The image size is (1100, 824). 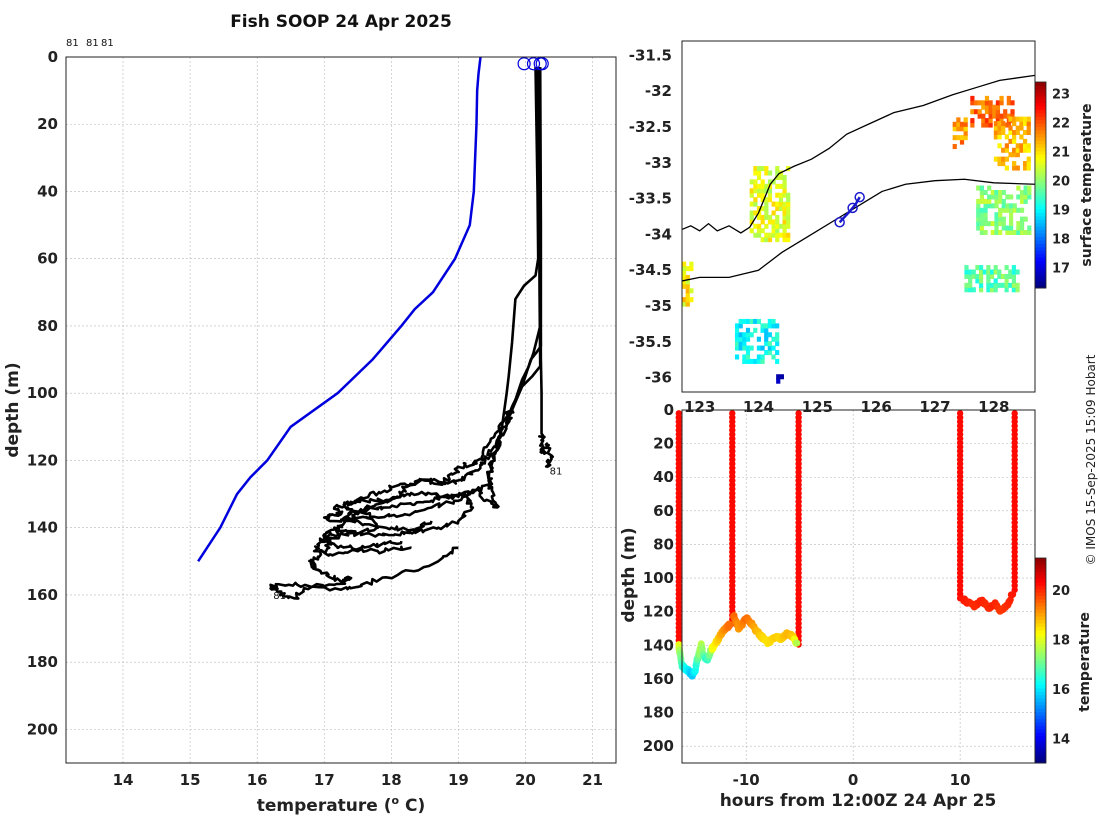 I want to click on colorbar-tick-label: 20, so click(x=1061, y=182).